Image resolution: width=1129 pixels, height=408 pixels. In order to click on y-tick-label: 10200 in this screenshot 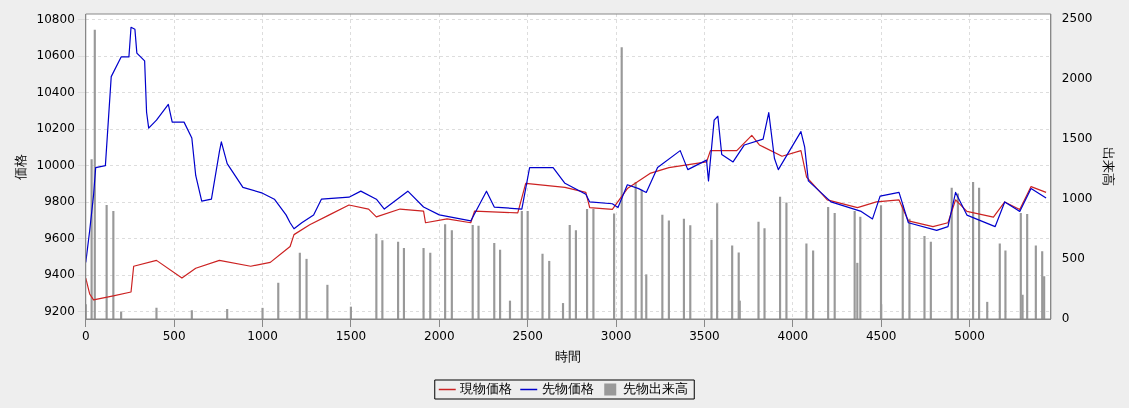, I will do `click(55, 128)`.